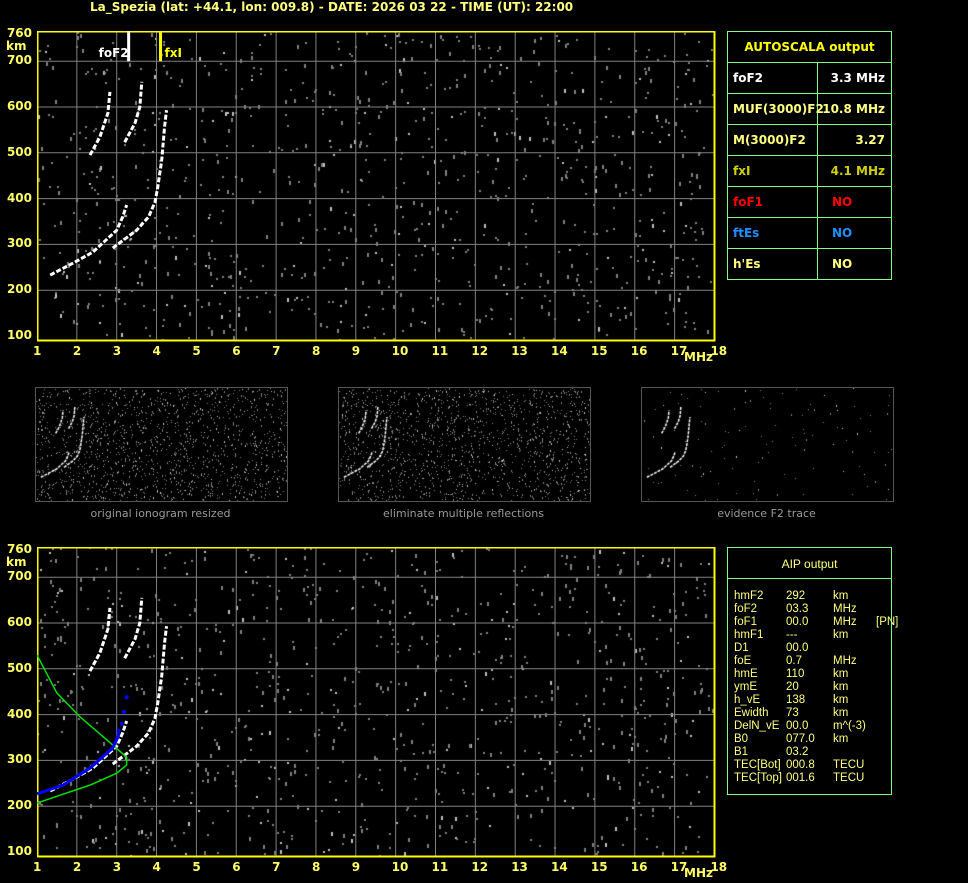 This screenshot has height=883, width=968. What do you see at coordinates (19, 335) in the screenshot?
I see `y-tick-label: 100` at bounding box center [19, 335].